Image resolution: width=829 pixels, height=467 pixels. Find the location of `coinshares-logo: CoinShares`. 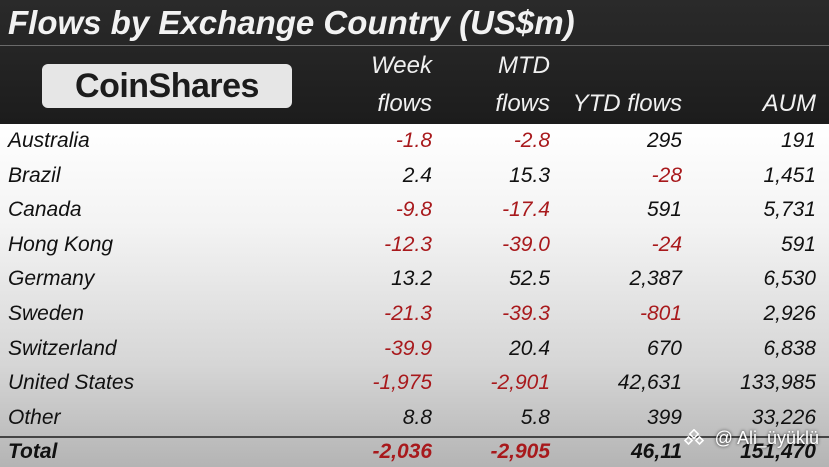

coinshares-logo: CoinShares is located at coordinates (167, 86).